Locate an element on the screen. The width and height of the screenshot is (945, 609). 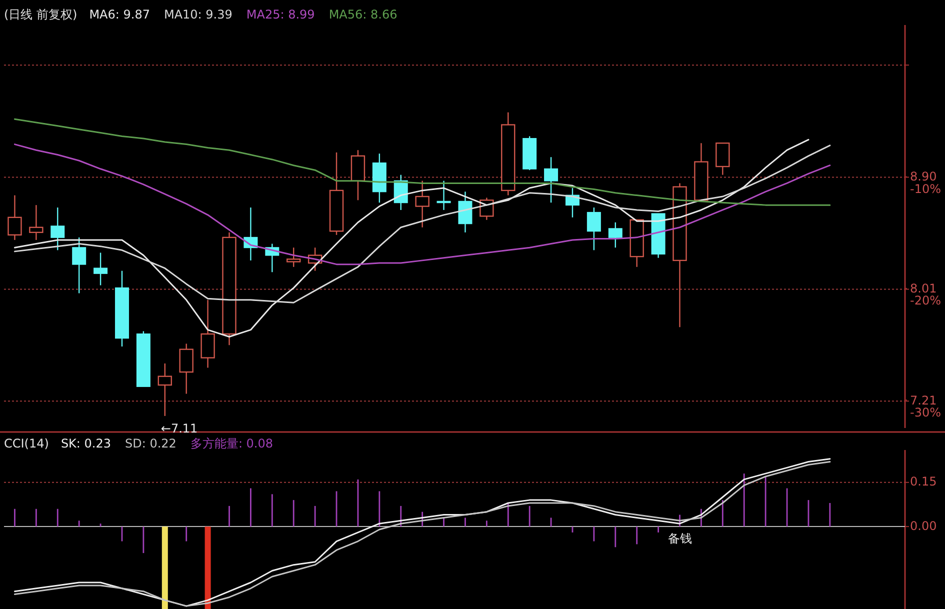
y-tick-label: 8.01 is located at coordinates (923, 289).